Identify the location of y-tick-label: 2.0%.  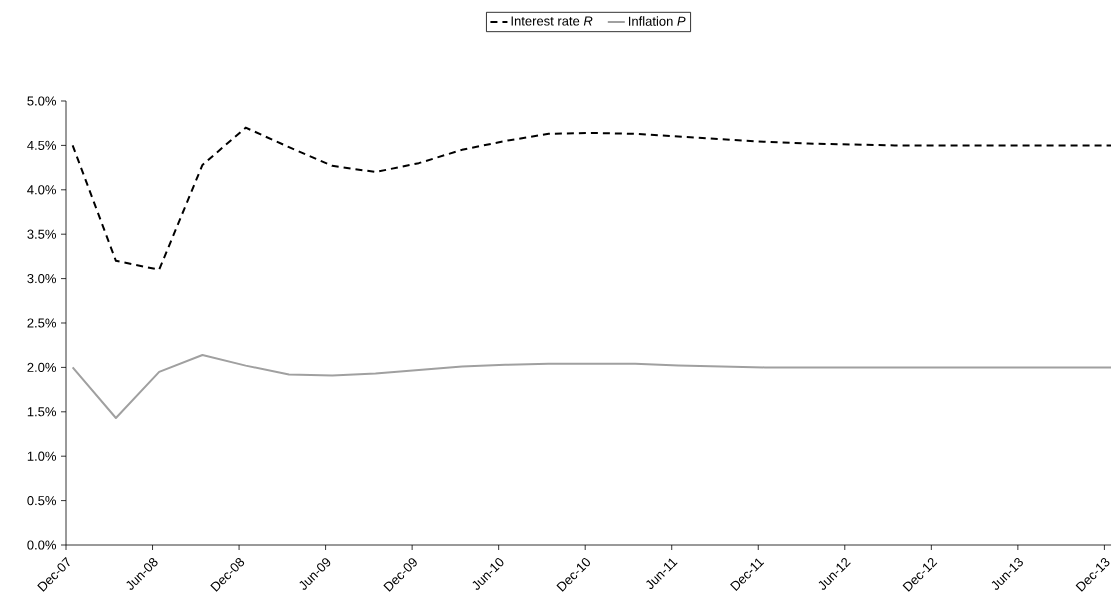
(41, 367).